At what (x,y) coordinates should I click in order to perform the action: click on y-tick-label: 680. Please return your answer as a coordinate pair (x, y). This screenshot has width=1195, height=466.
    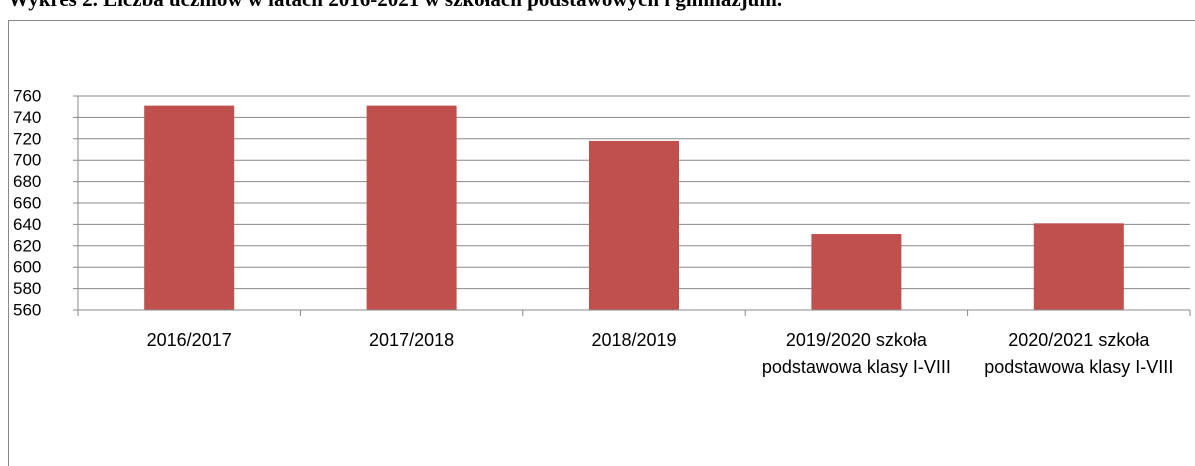
    Looking at the image, I should click on (27, 181).